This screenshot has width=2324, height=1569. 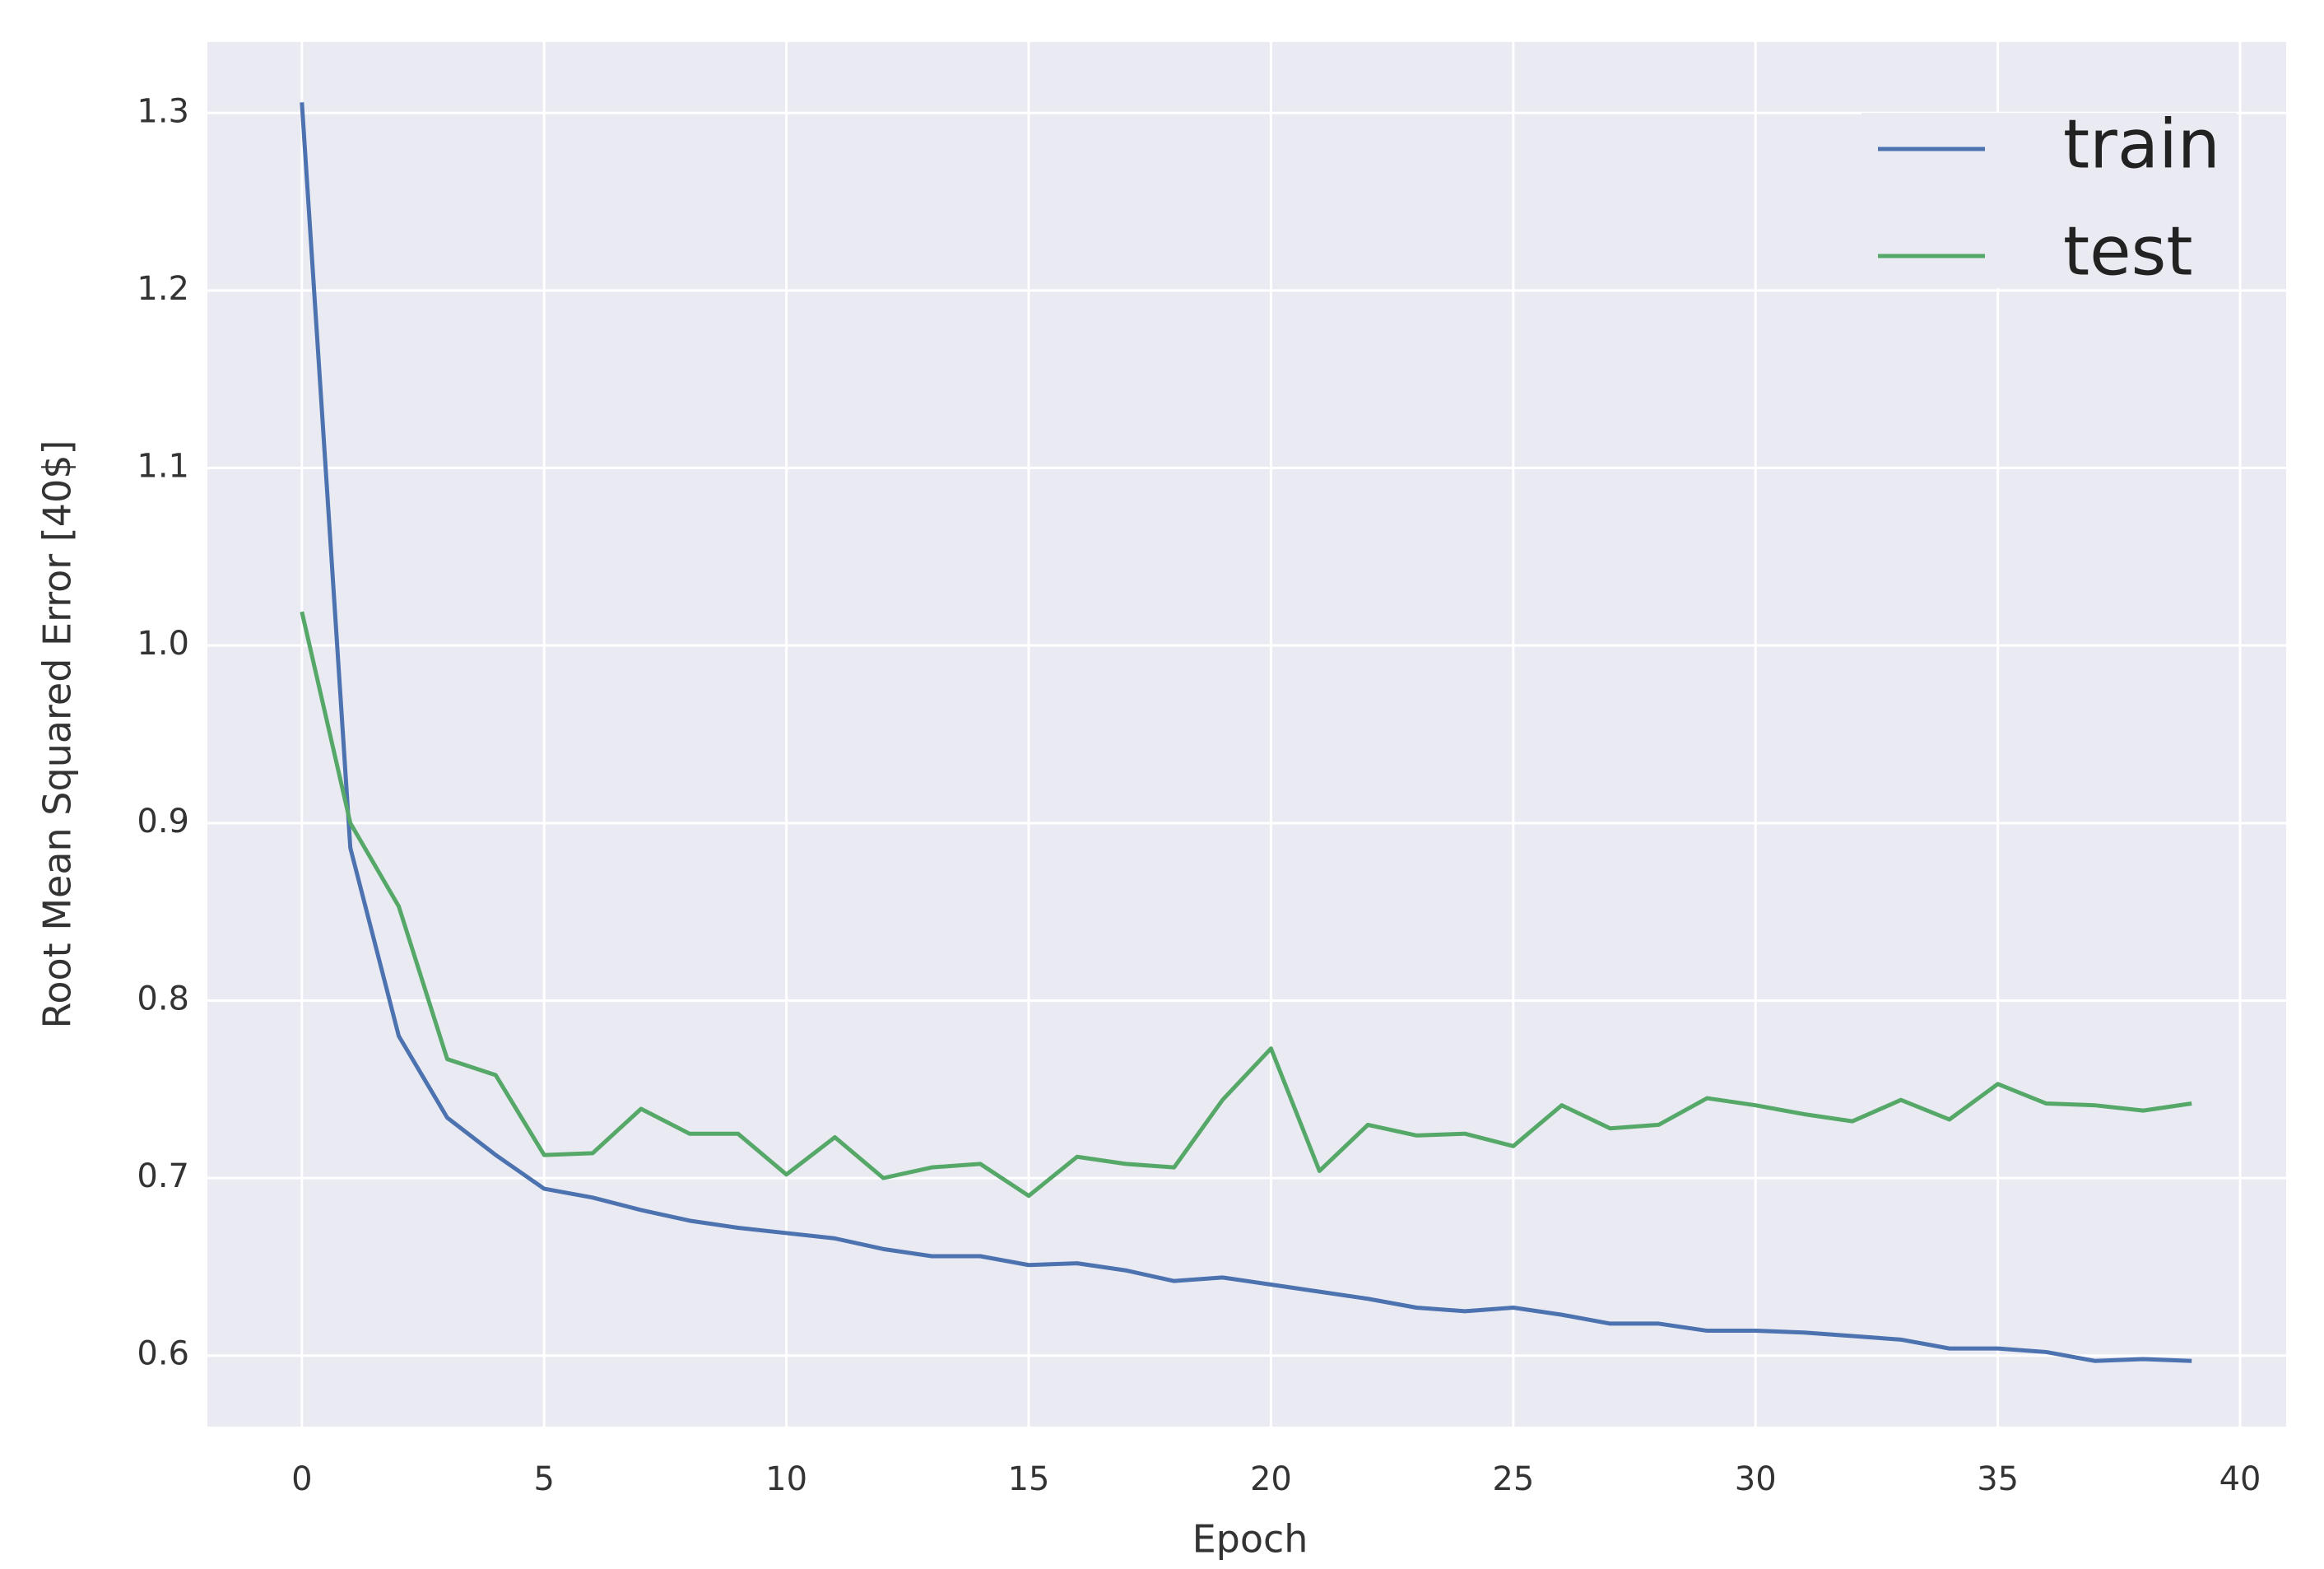 I want to click on x-axis-label: Epoch, so click(x=1250, y=1539).